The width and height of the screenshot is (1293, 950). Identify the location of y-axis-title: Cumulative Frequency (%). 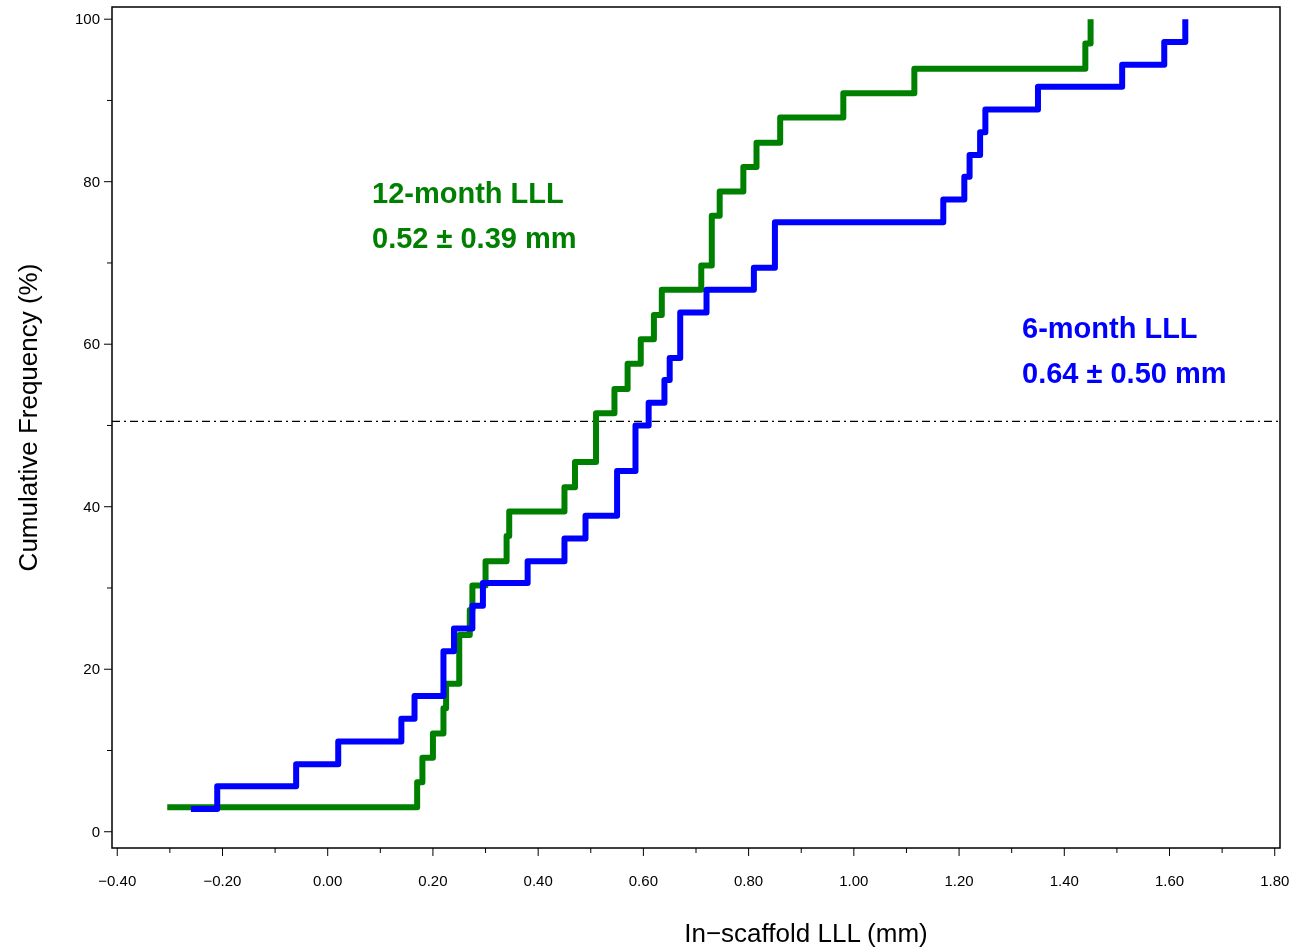
(28, 417).